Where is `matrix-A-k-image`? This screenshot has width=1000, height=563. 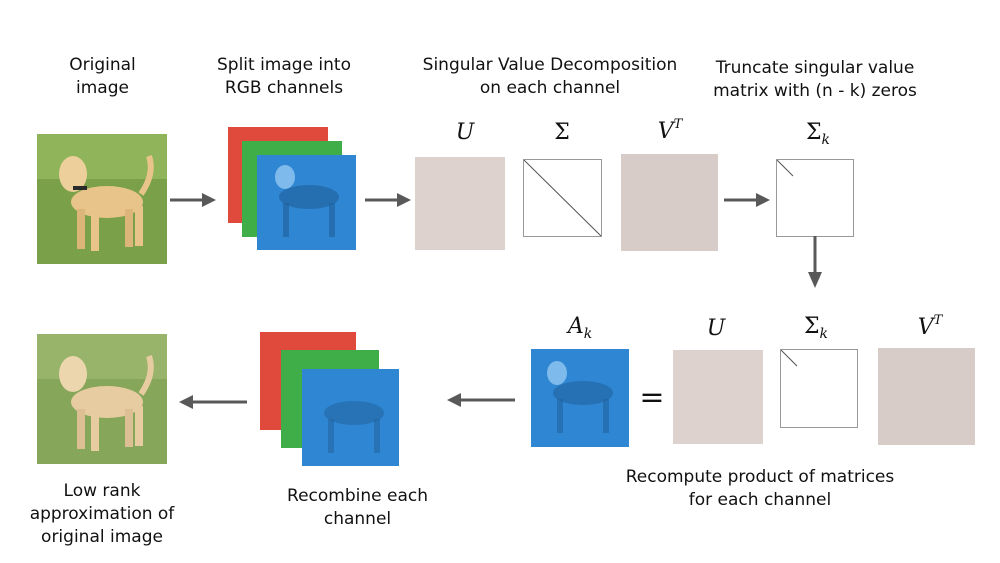
matrix-A-k-image is located at coordinates (580, 398).